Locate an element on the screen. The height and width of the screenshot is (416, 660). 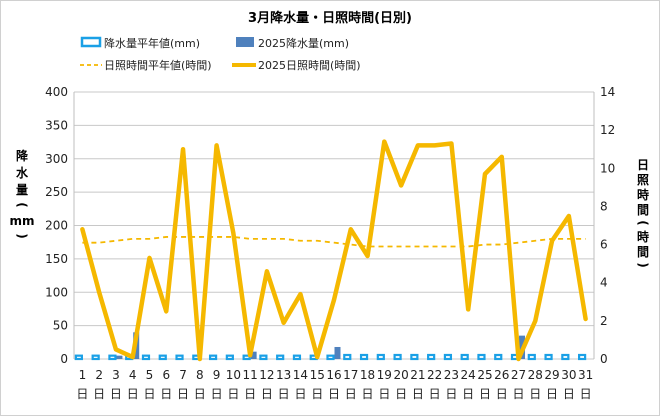
left-axis-label: 降水量 (mm) is located at coordinates (21, 193).